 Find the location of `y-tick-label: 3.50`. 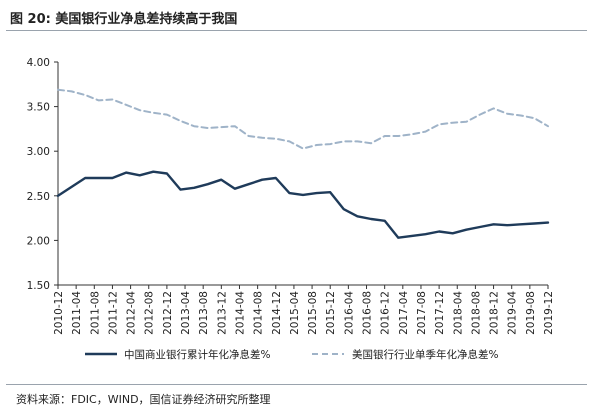

y-tick-label: 3.50 is located at coordinates (38, 108).